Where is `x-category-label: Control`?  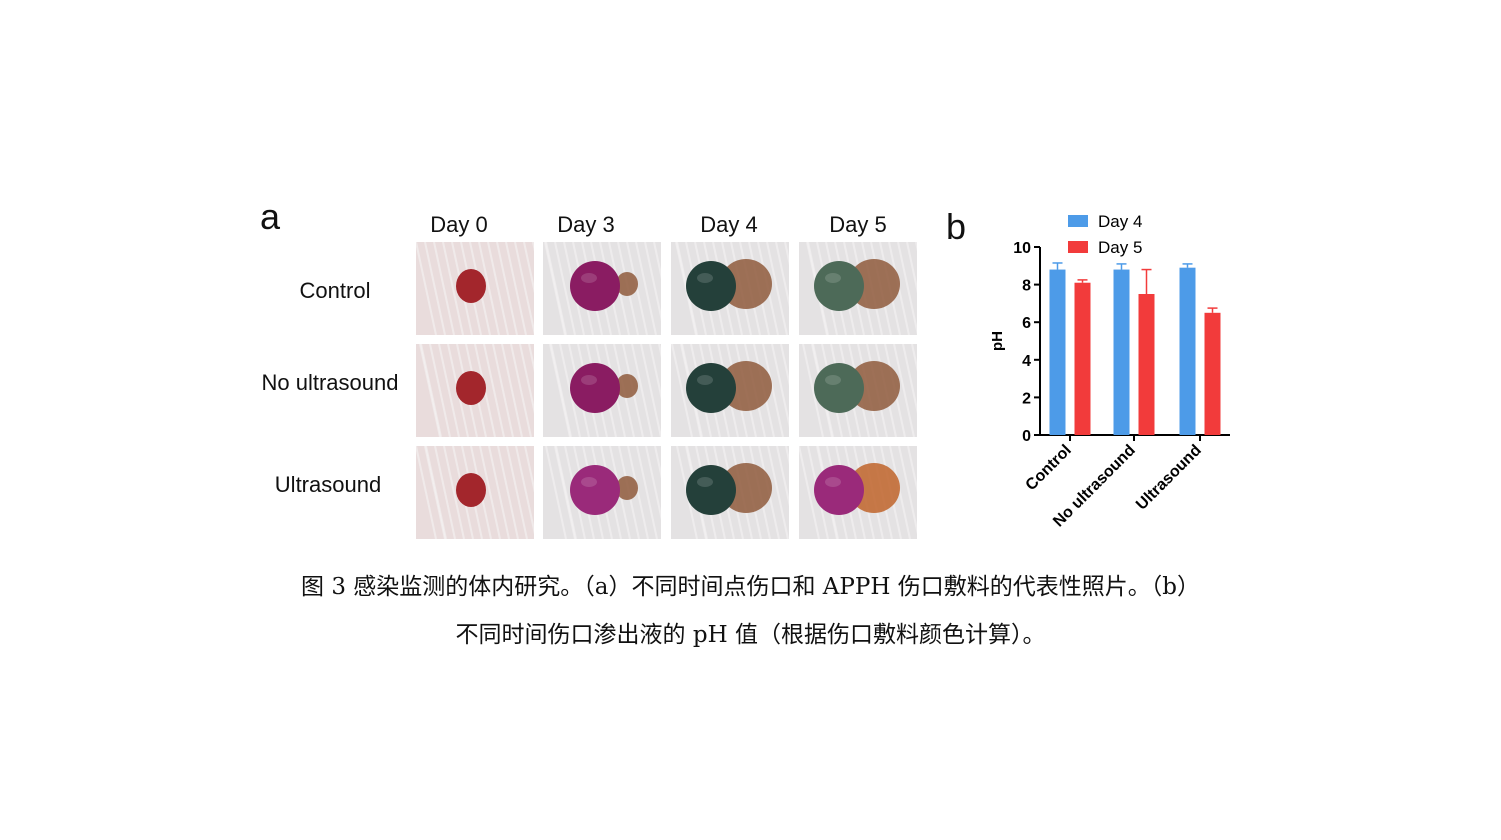
x-category-label: Control is located at coordinates (1049, 468).